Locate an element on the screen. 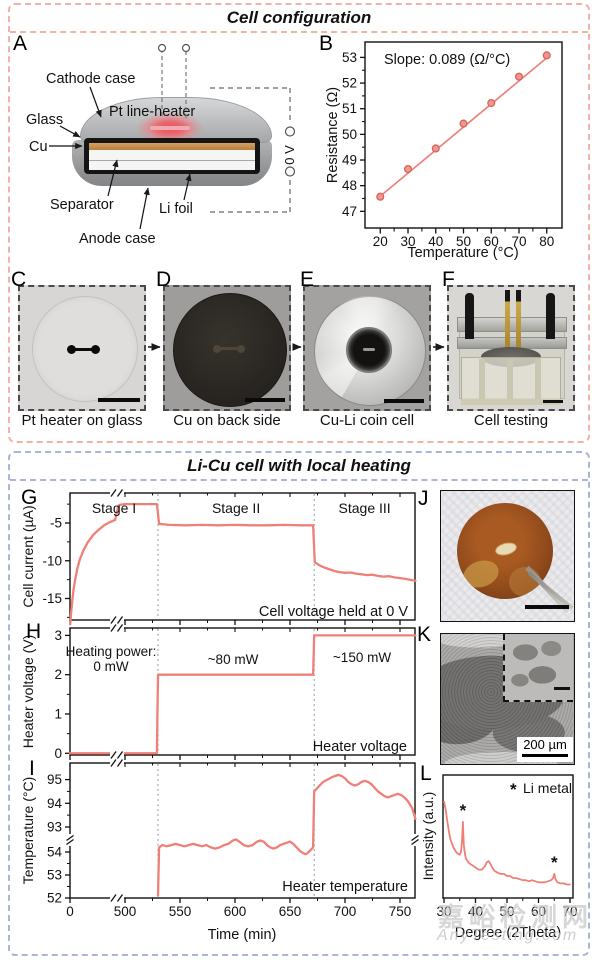 Image resolution: width=600 pixels, height=962 pixels. li-deposit-spot is located at coordinates (506, 549).